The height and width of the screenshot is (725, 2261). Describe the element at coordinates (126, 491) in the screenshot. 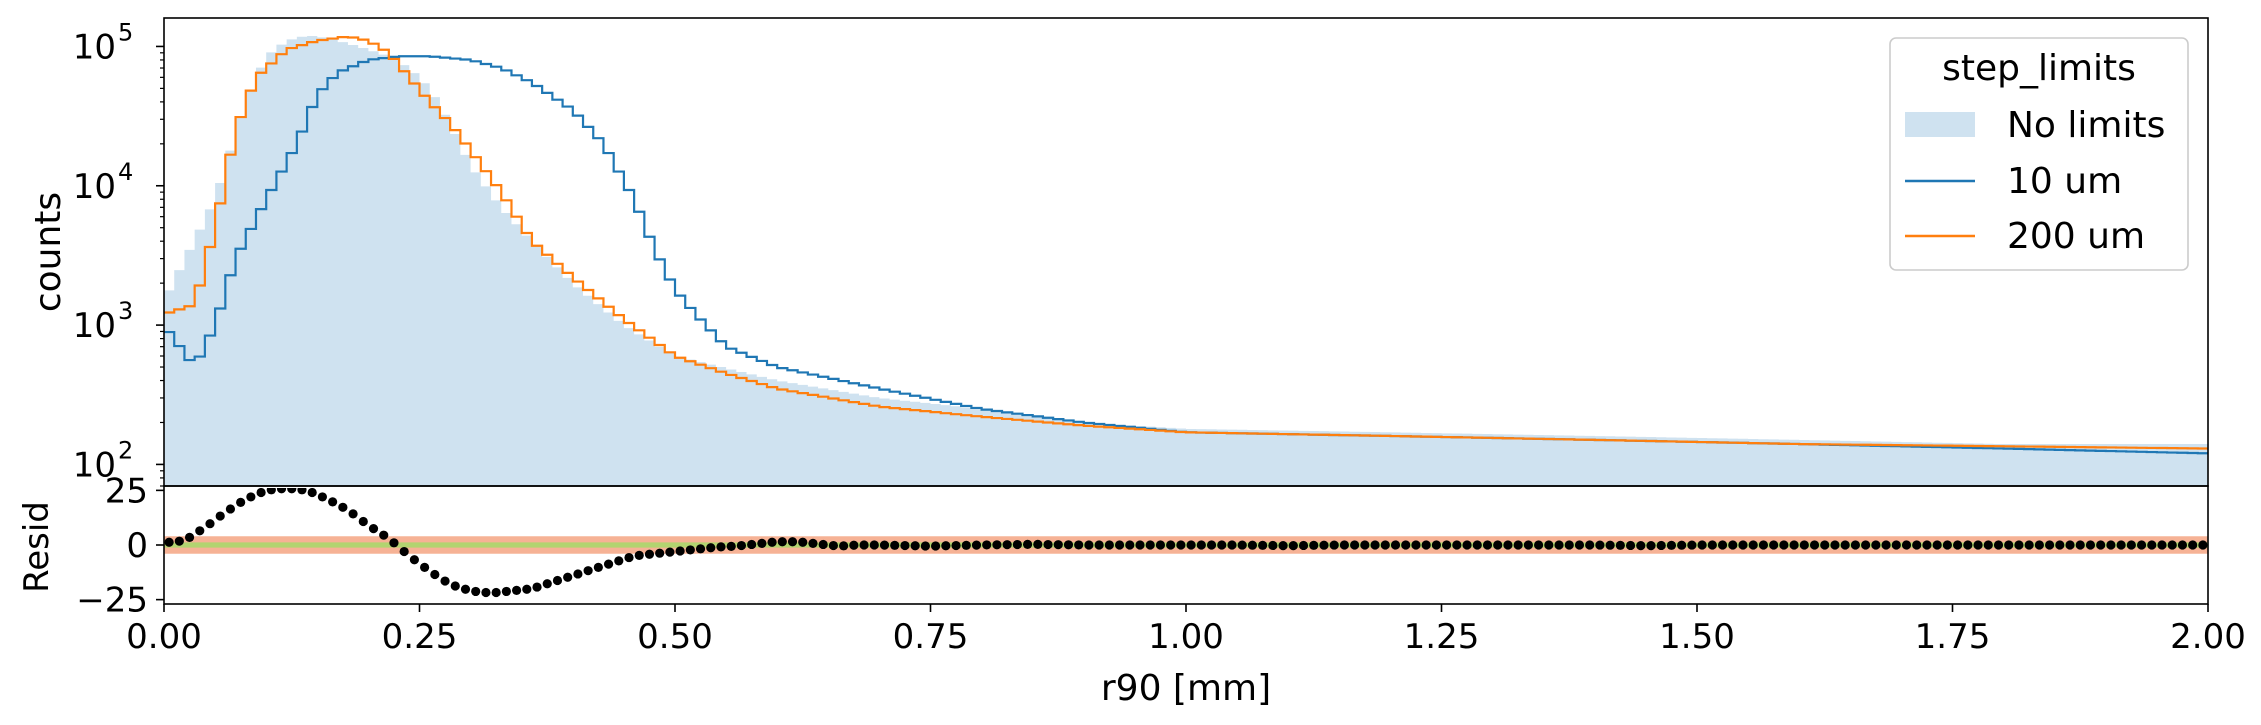

I see `residual-y-tick-label: 25` at that location.